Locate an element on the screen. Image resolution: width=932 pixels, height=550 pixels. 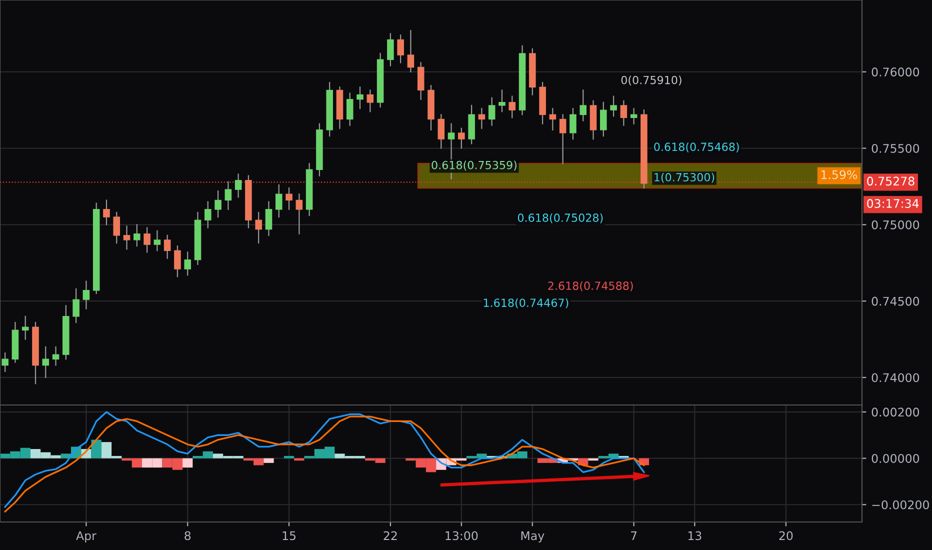
y-tick-label: 0.75500 is located at coordinates (896, 148).